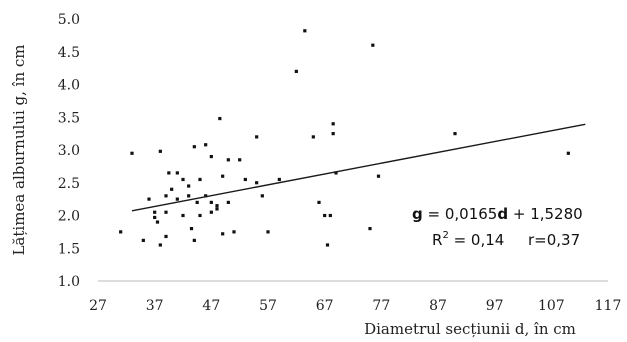  What do you see at coordinates (477, 240) in the screenshot?
I see `r2-value: = 0,14` at bounding box center [477, 240].